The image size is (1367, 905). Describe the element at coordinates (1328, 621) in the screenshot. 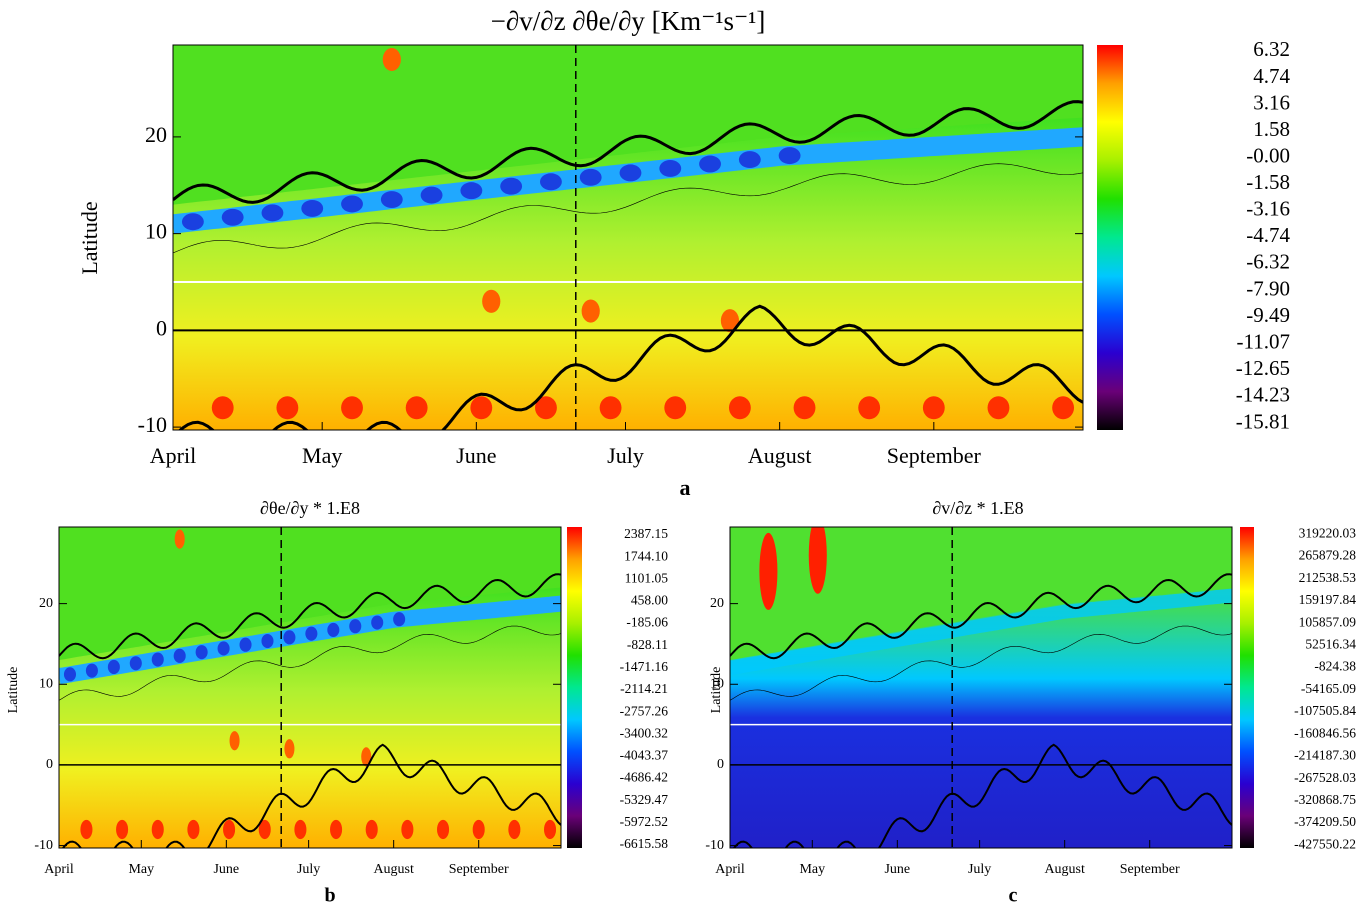

I see `colorbar-tick-label: 105857.09` at that location.